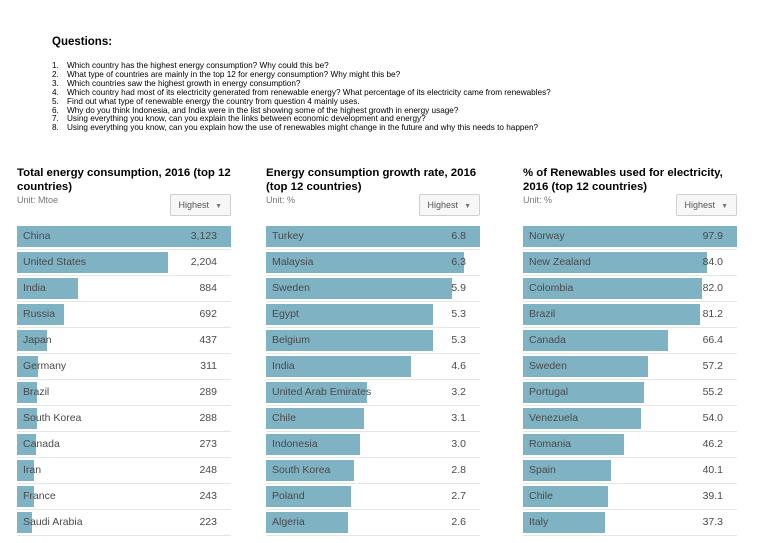 Image resolution: width=768 pixels, height=543 pixels. Describe the element at coordinates (373, 393) in the screenshot. I see `bar-row: United Arab Emirates 3.2` at that location.